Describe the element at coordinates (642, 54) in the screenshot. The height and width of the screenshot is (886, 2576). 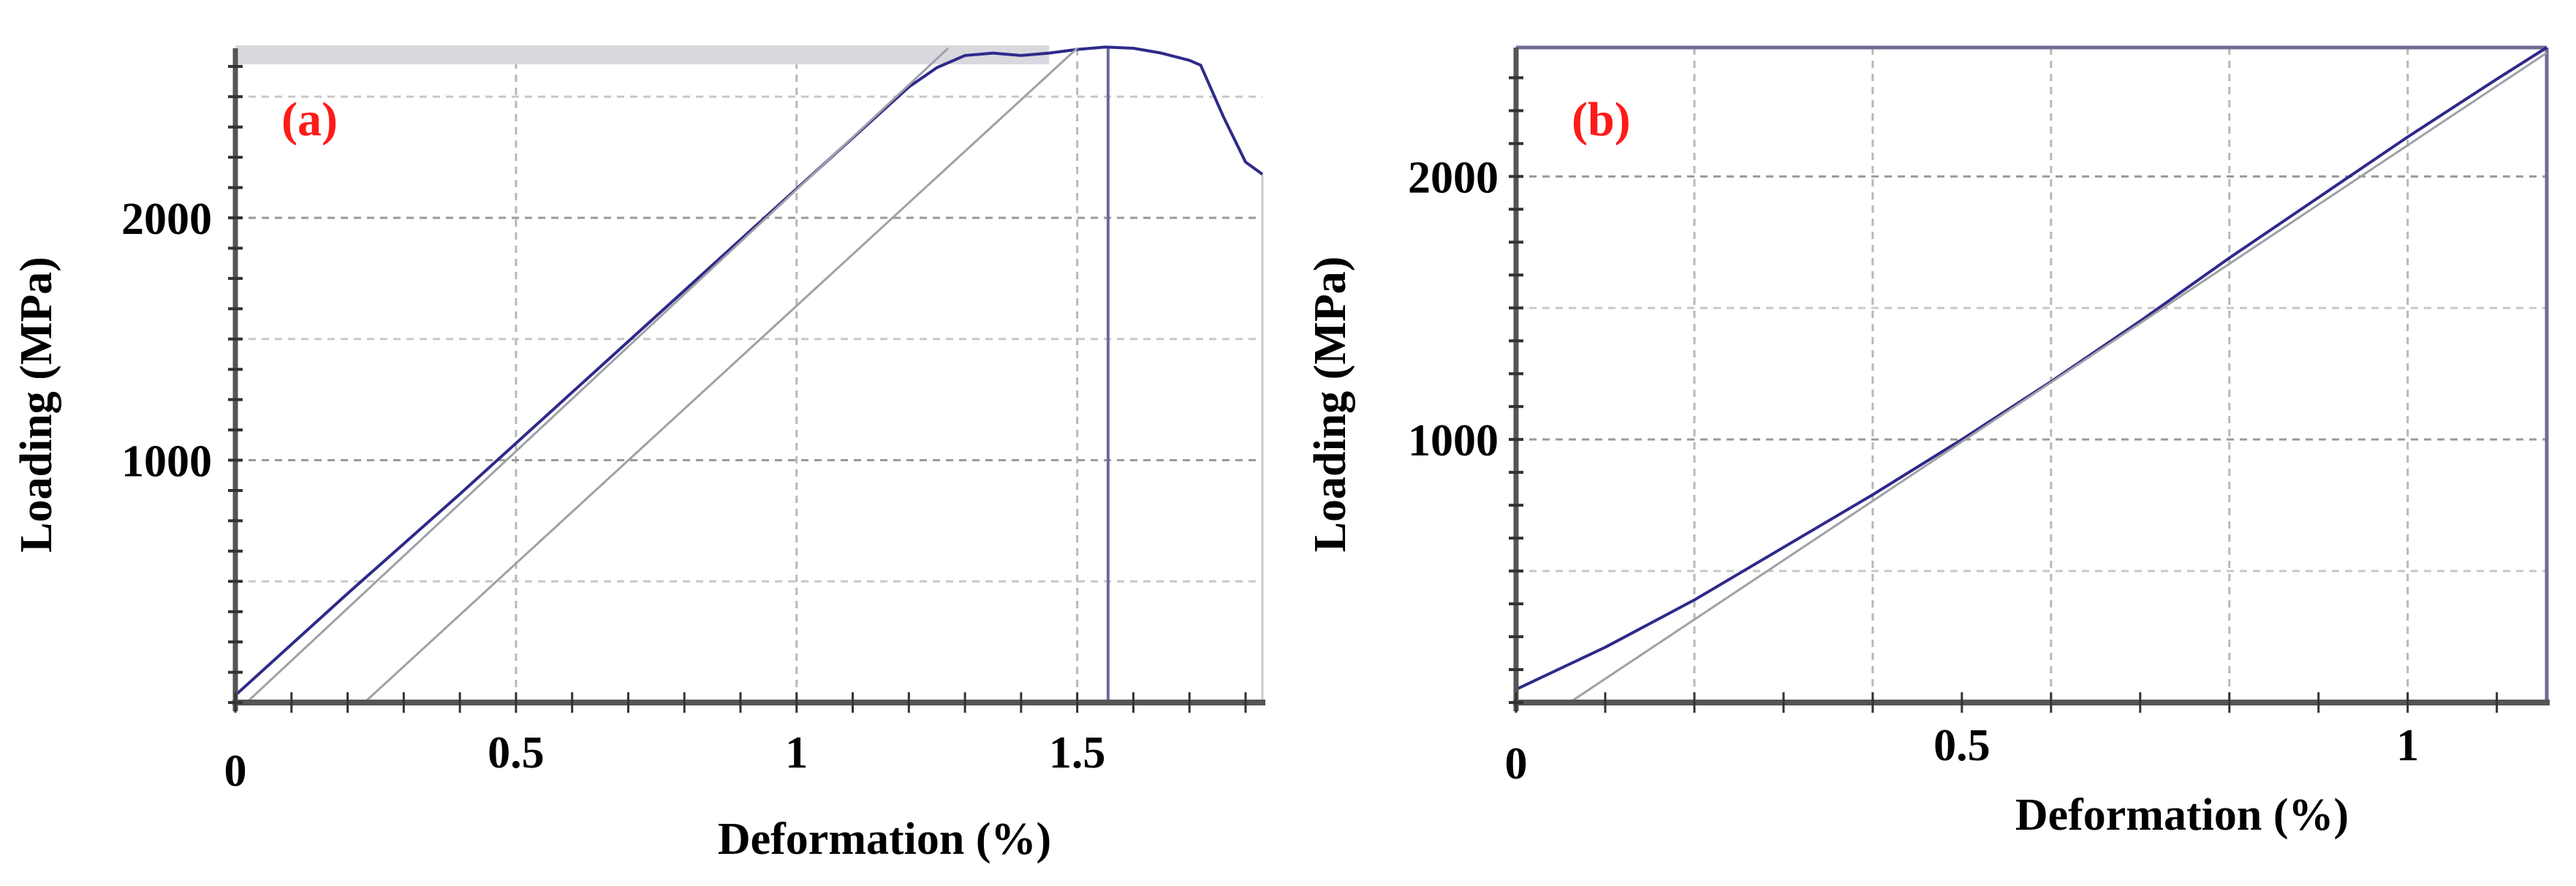
I see `top-band` at that location.